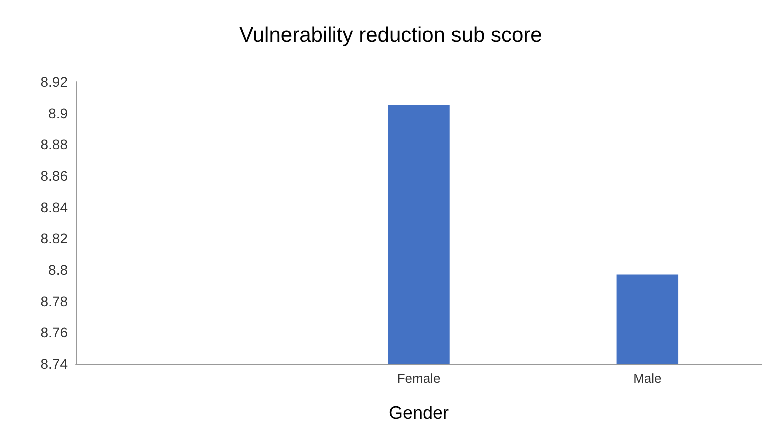  I want to click on x-tick-label: Male, so click(648, 378).